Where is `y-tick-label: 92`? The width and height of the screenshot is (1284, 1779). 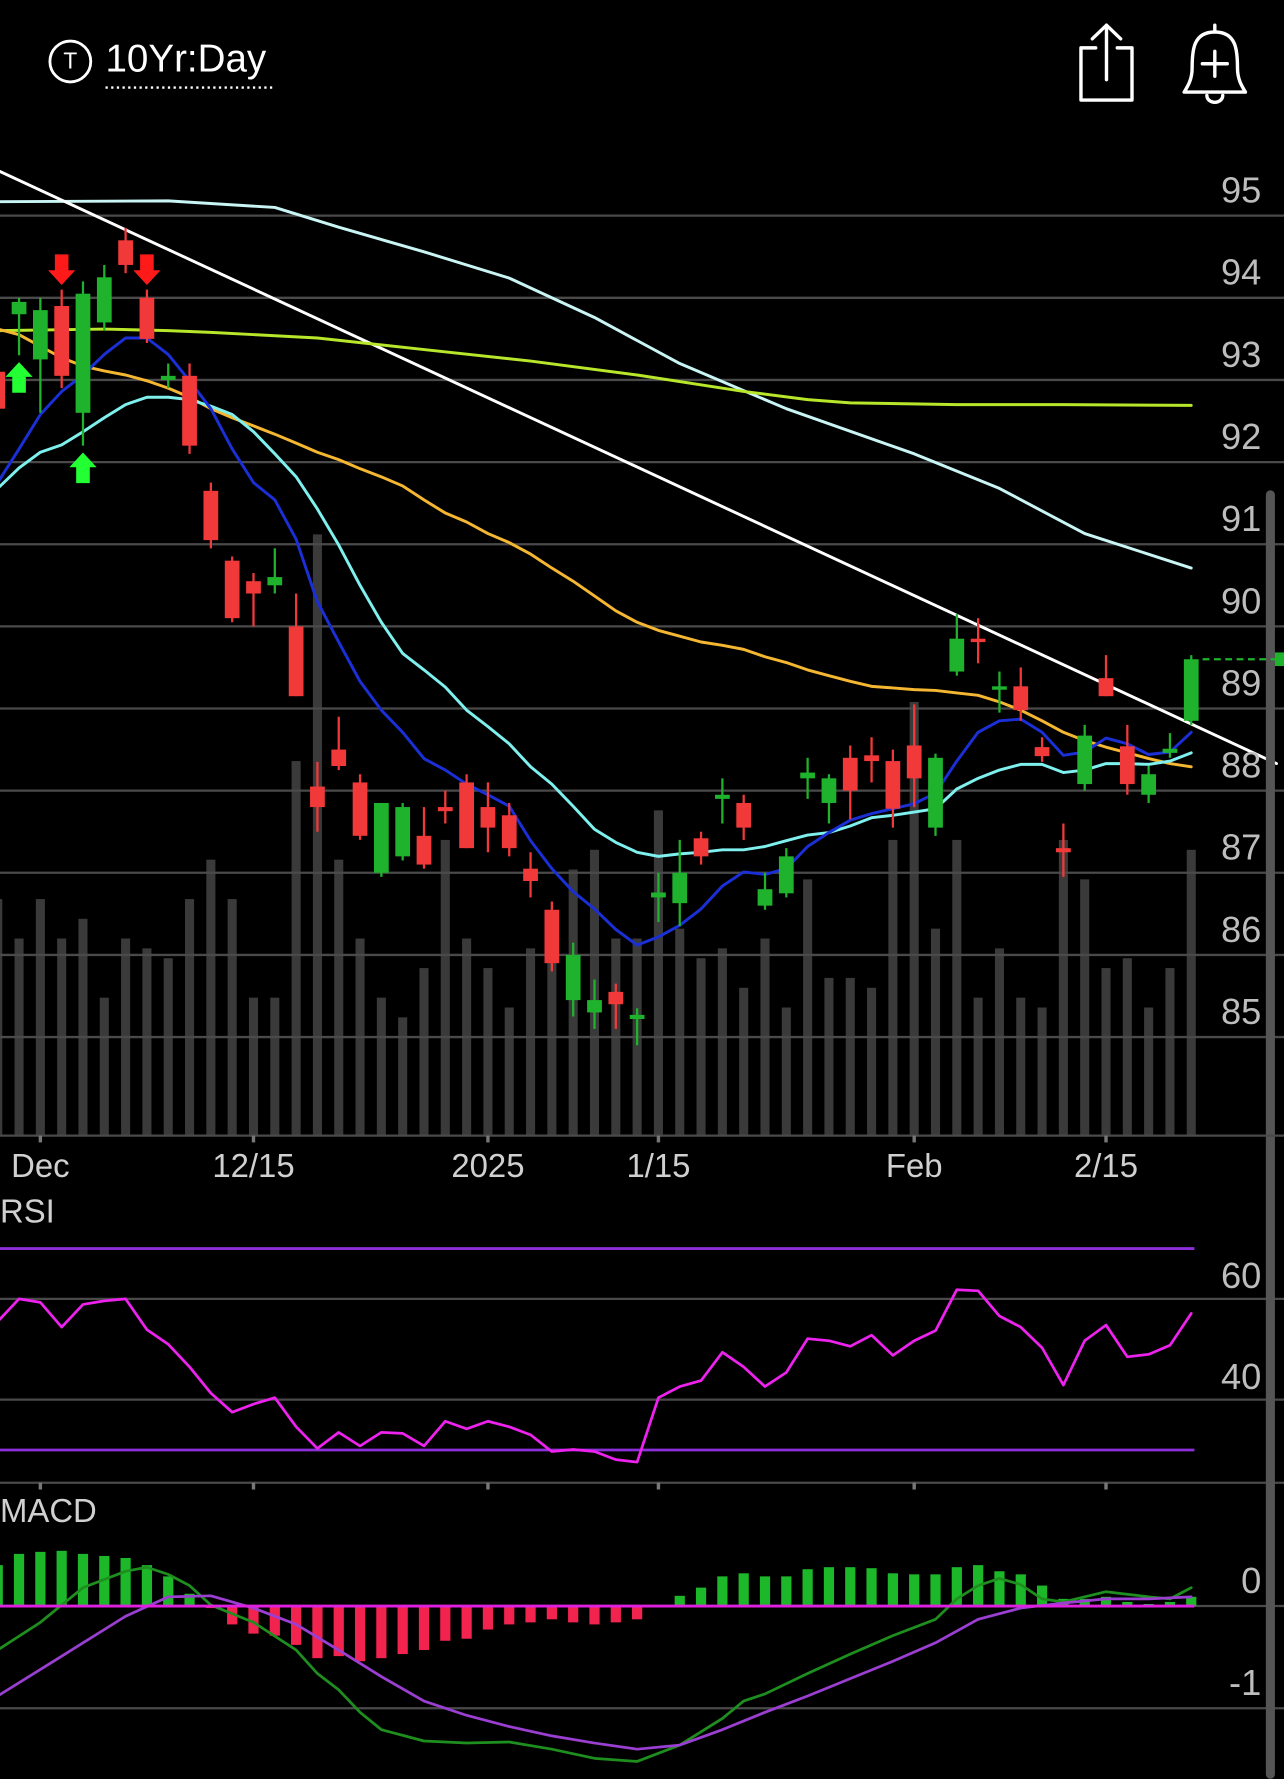
y-tick-label: 92 is located at coordinates (1241, 436).